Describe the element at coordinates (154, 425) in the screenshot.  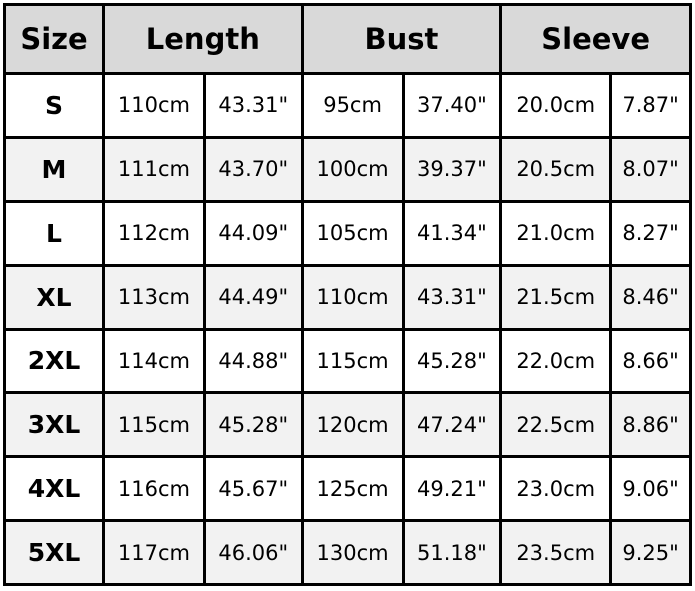
I see `cell-length-cm: 115cm` at that location.